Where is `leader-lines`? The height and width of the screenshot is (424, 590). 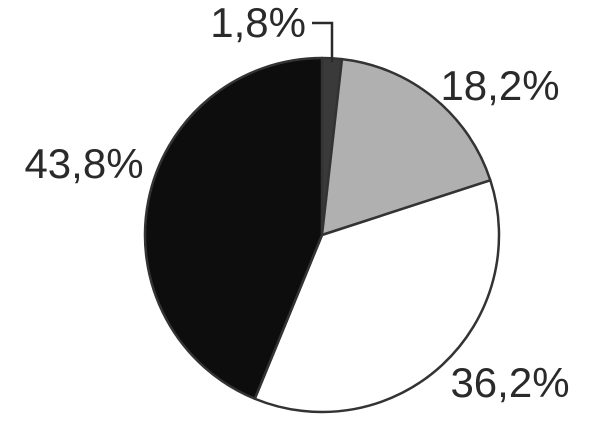 leader-lines is located at coordinates (323, 42).